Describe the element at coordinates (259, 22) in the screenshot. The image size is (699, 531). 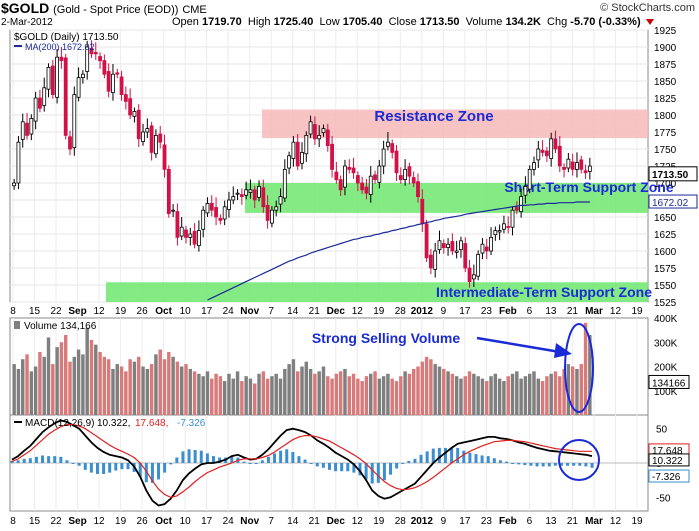
I see `ohlc-high-label: High` at that location.